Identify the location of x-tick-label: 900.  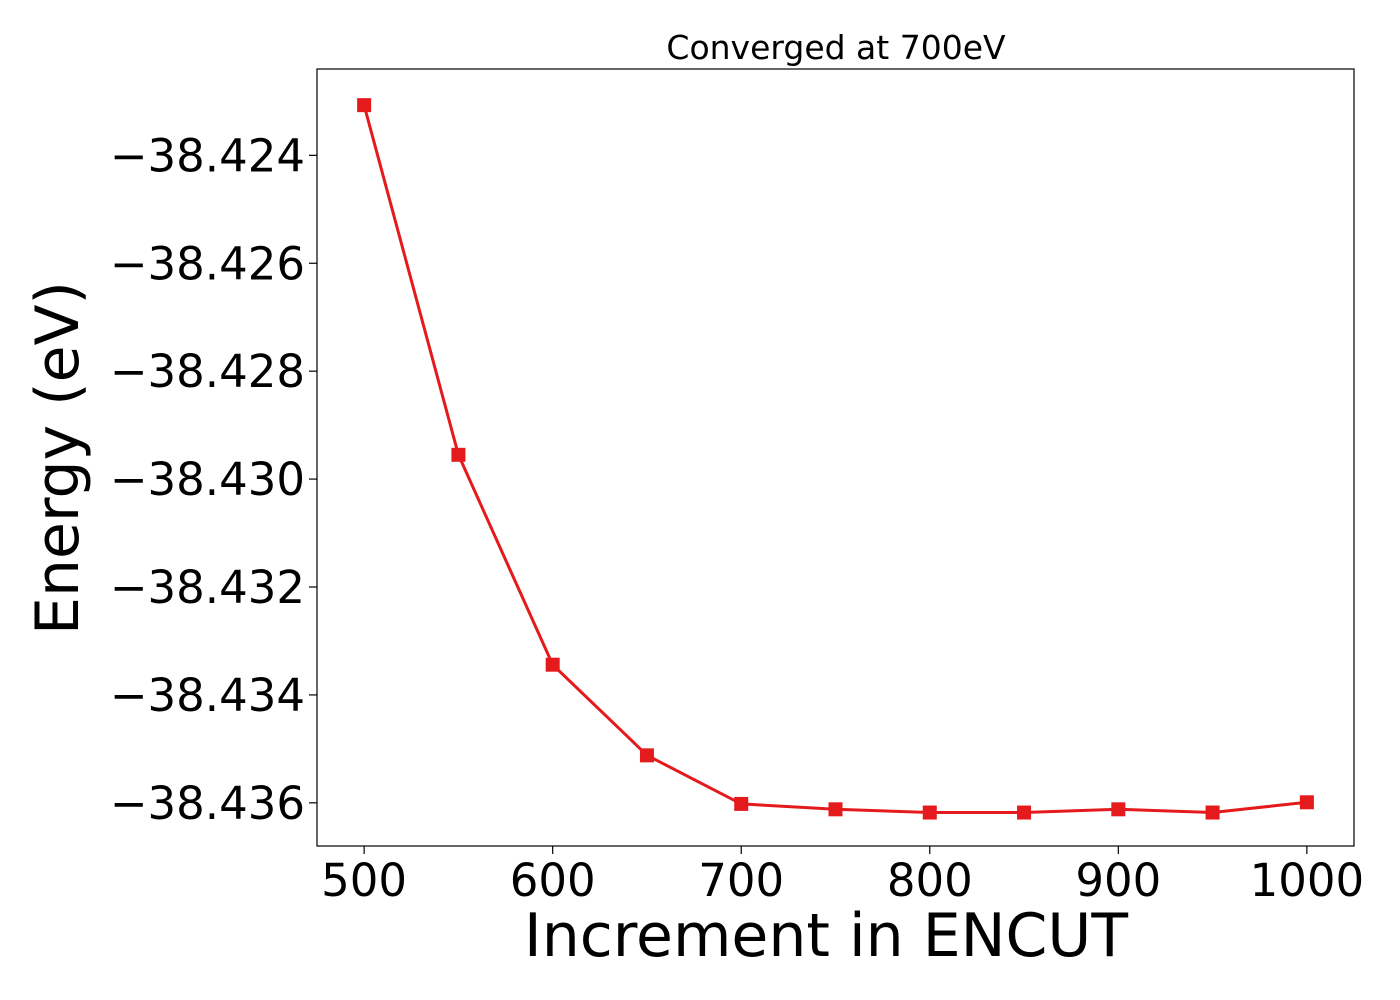
(1118, 880).